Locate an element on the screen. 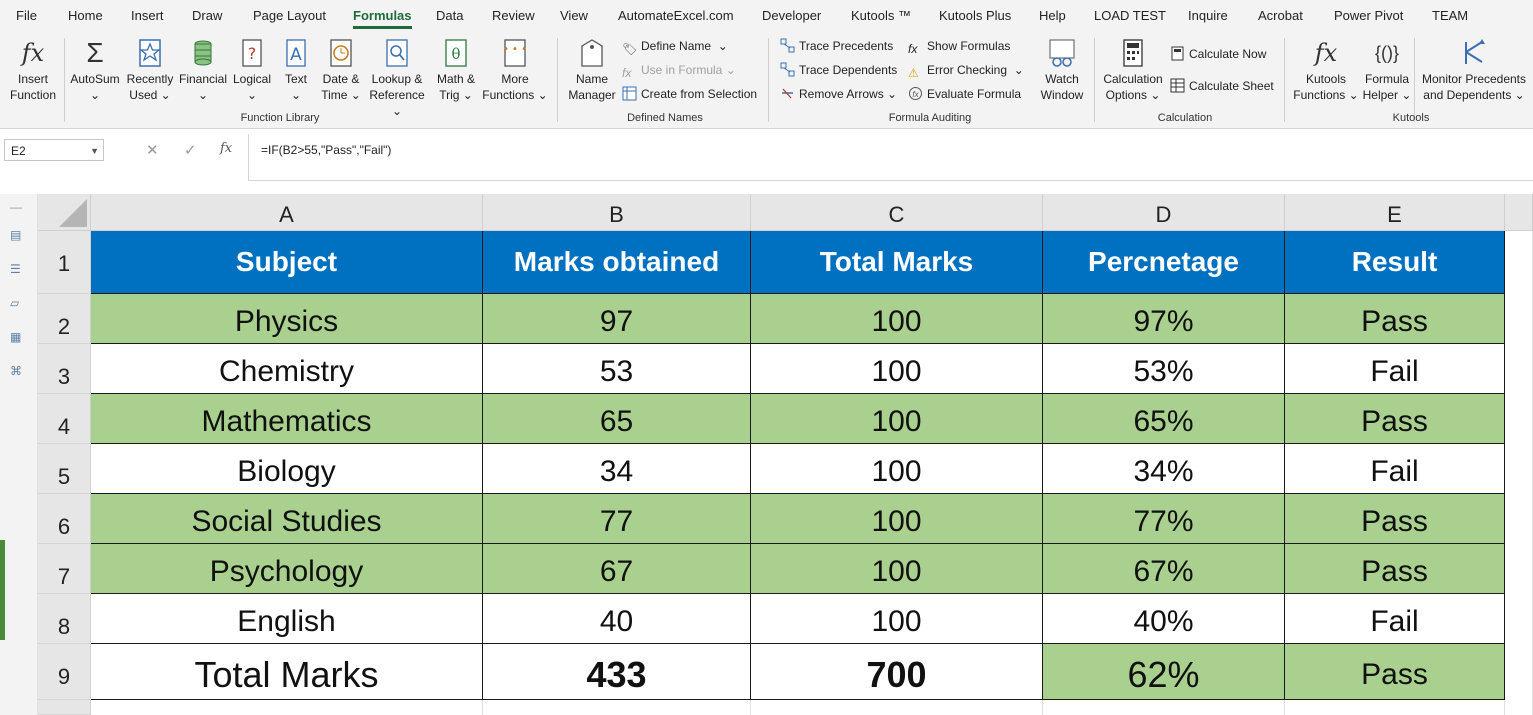  cell-b6: 77 is located at coordinates (617, 519).